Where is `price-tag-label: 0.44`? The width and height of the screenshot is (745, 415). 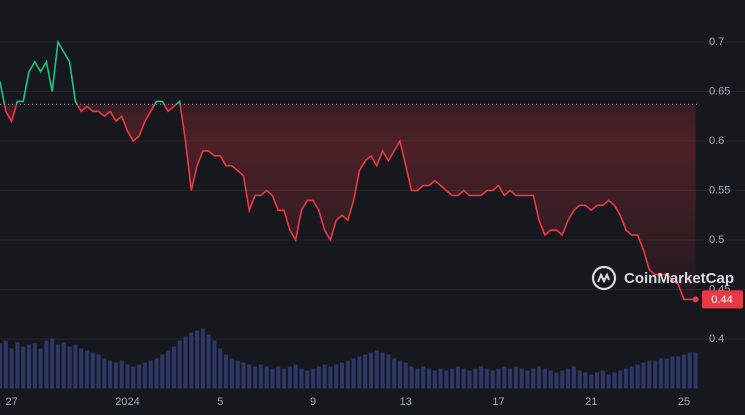 price-tag-label: 0.44 is located at coordinates (721, 300).